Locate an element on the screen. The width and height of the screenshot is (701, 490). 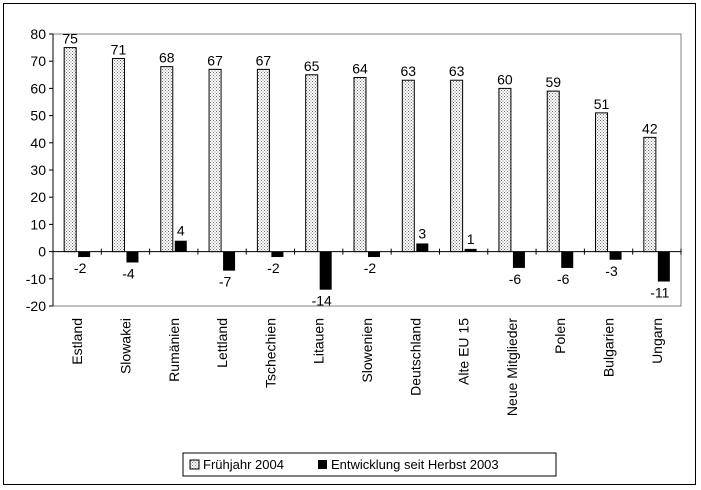
y-tick-label: 40 is located at coordinates (38, 143).